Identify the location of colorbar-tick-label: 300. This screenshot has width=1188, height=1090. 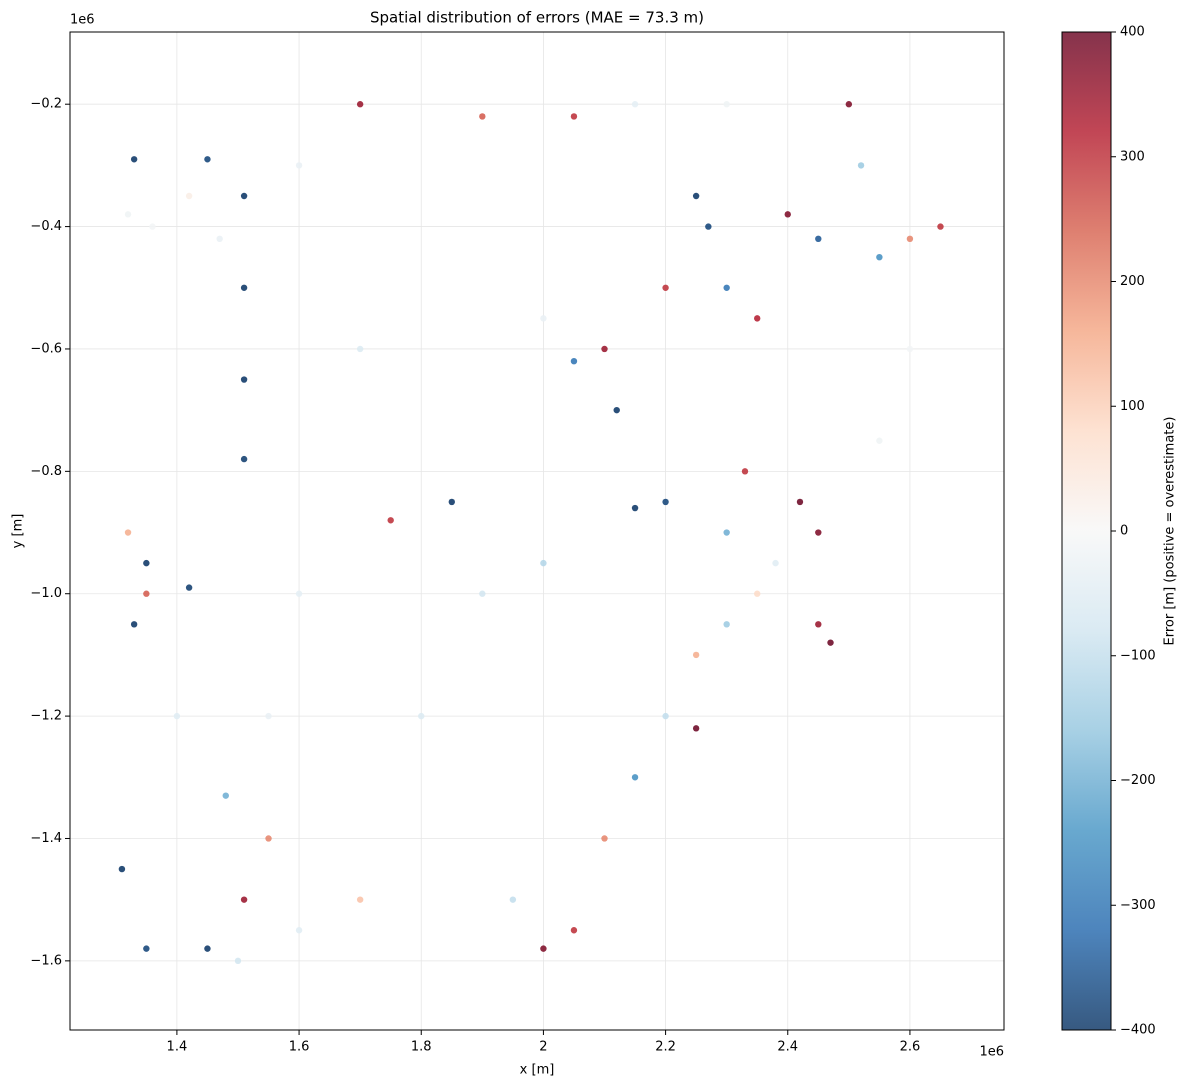
(1132, 156).